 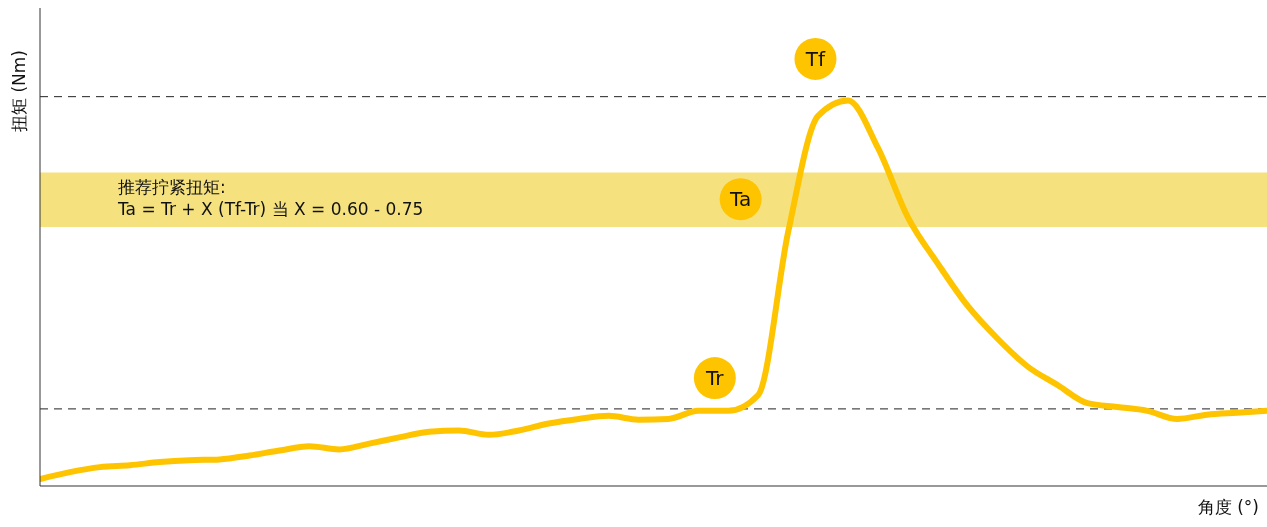 I want to click on text: Tf, so click(x=815, y=58).